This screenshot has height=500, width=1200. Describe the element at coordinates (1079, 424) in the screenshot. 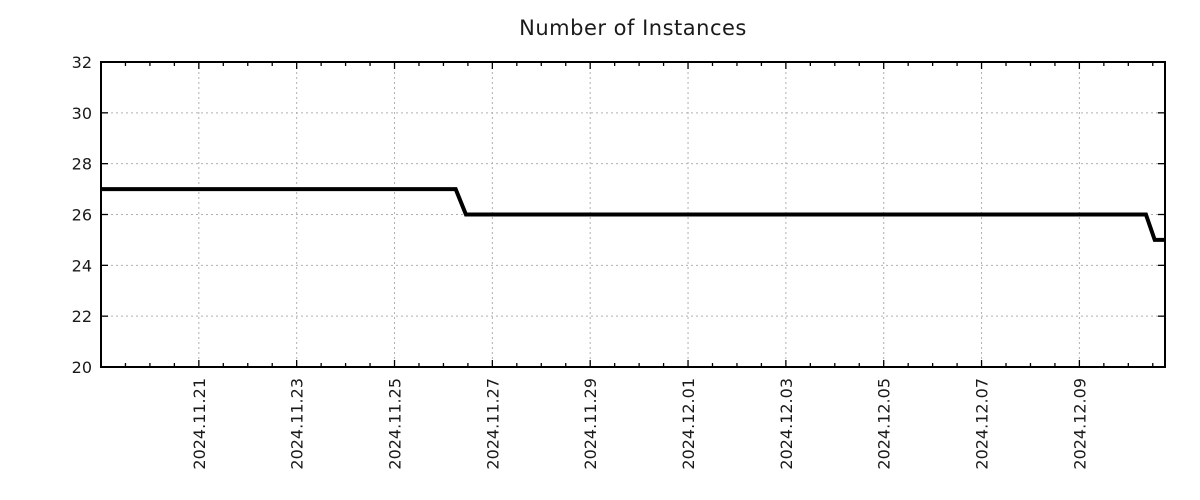

I see `x-tick-label: 2024.12.09` at that location.